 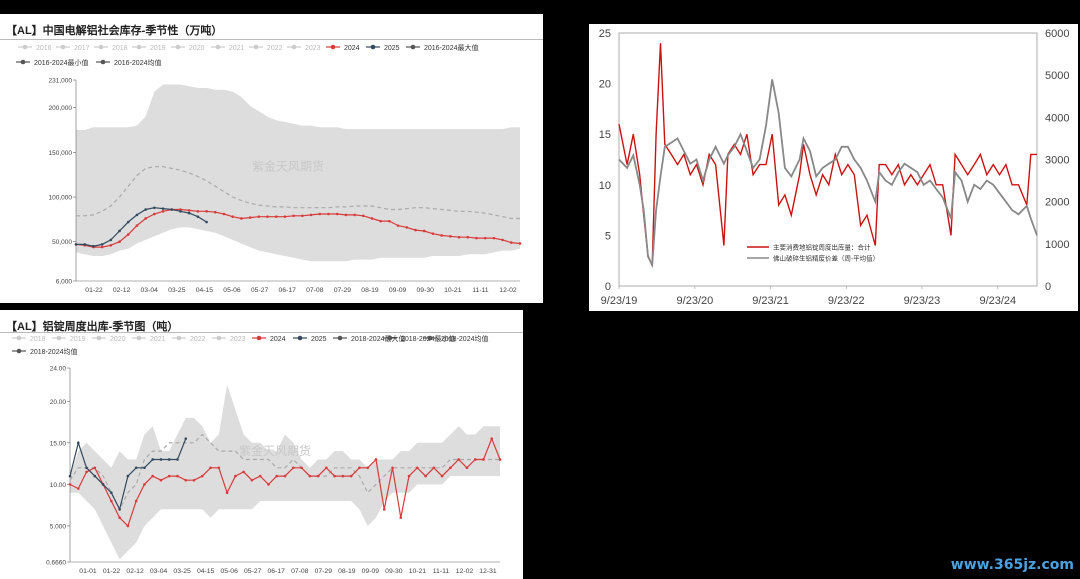 I want to click on legend-label: 2016-2024最大值, so click(x=451, y=47).